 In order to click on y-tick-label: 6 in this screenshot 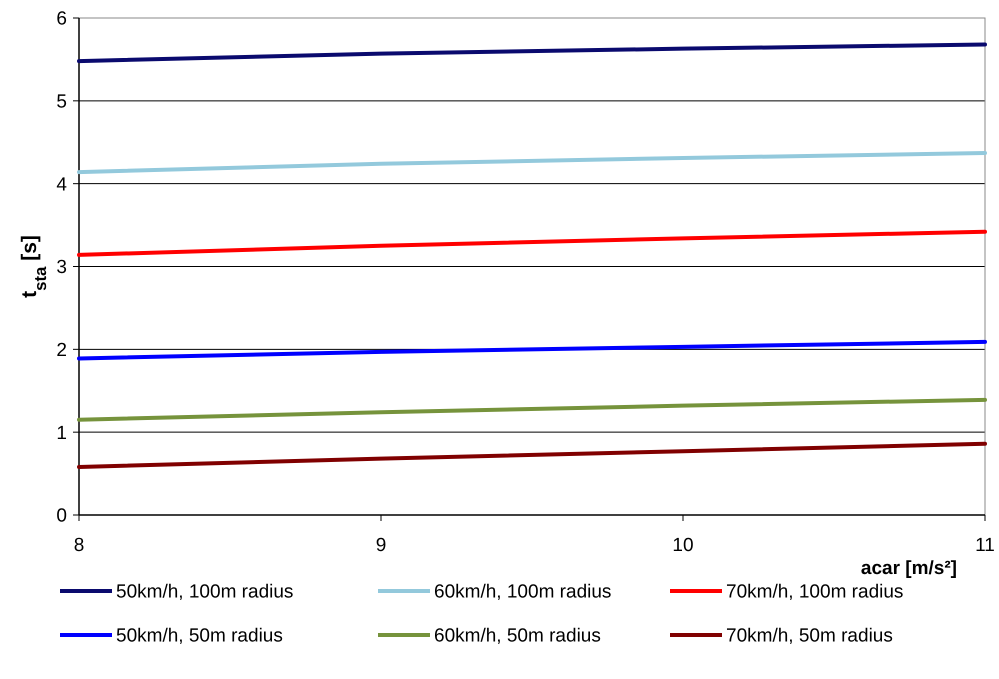, I will do `click(61, 19)`.